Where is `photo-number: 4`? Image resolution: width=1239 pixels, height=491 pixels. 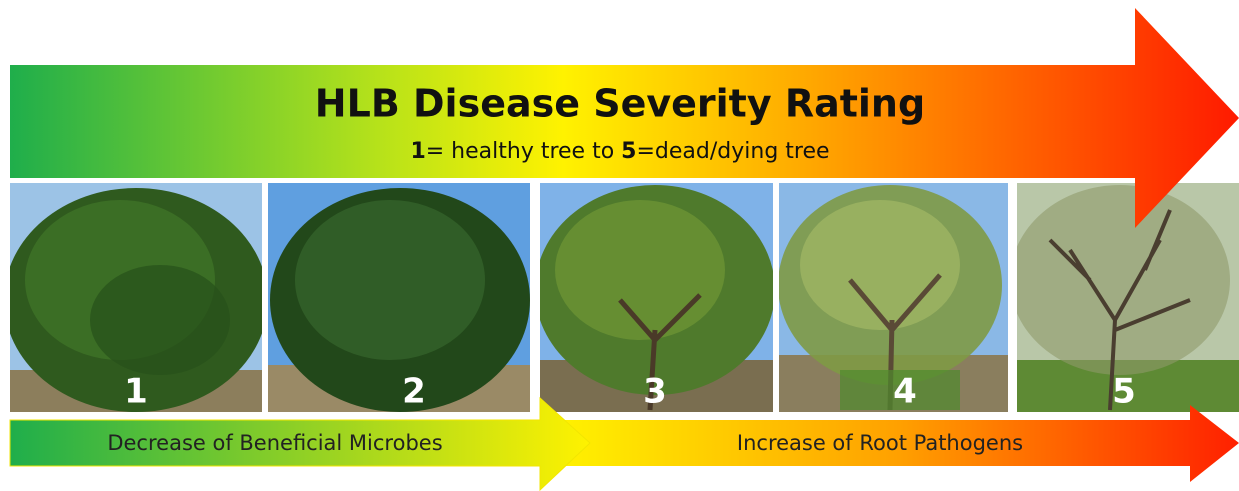
photo-number: 4 is located at coordinates (905, 392).